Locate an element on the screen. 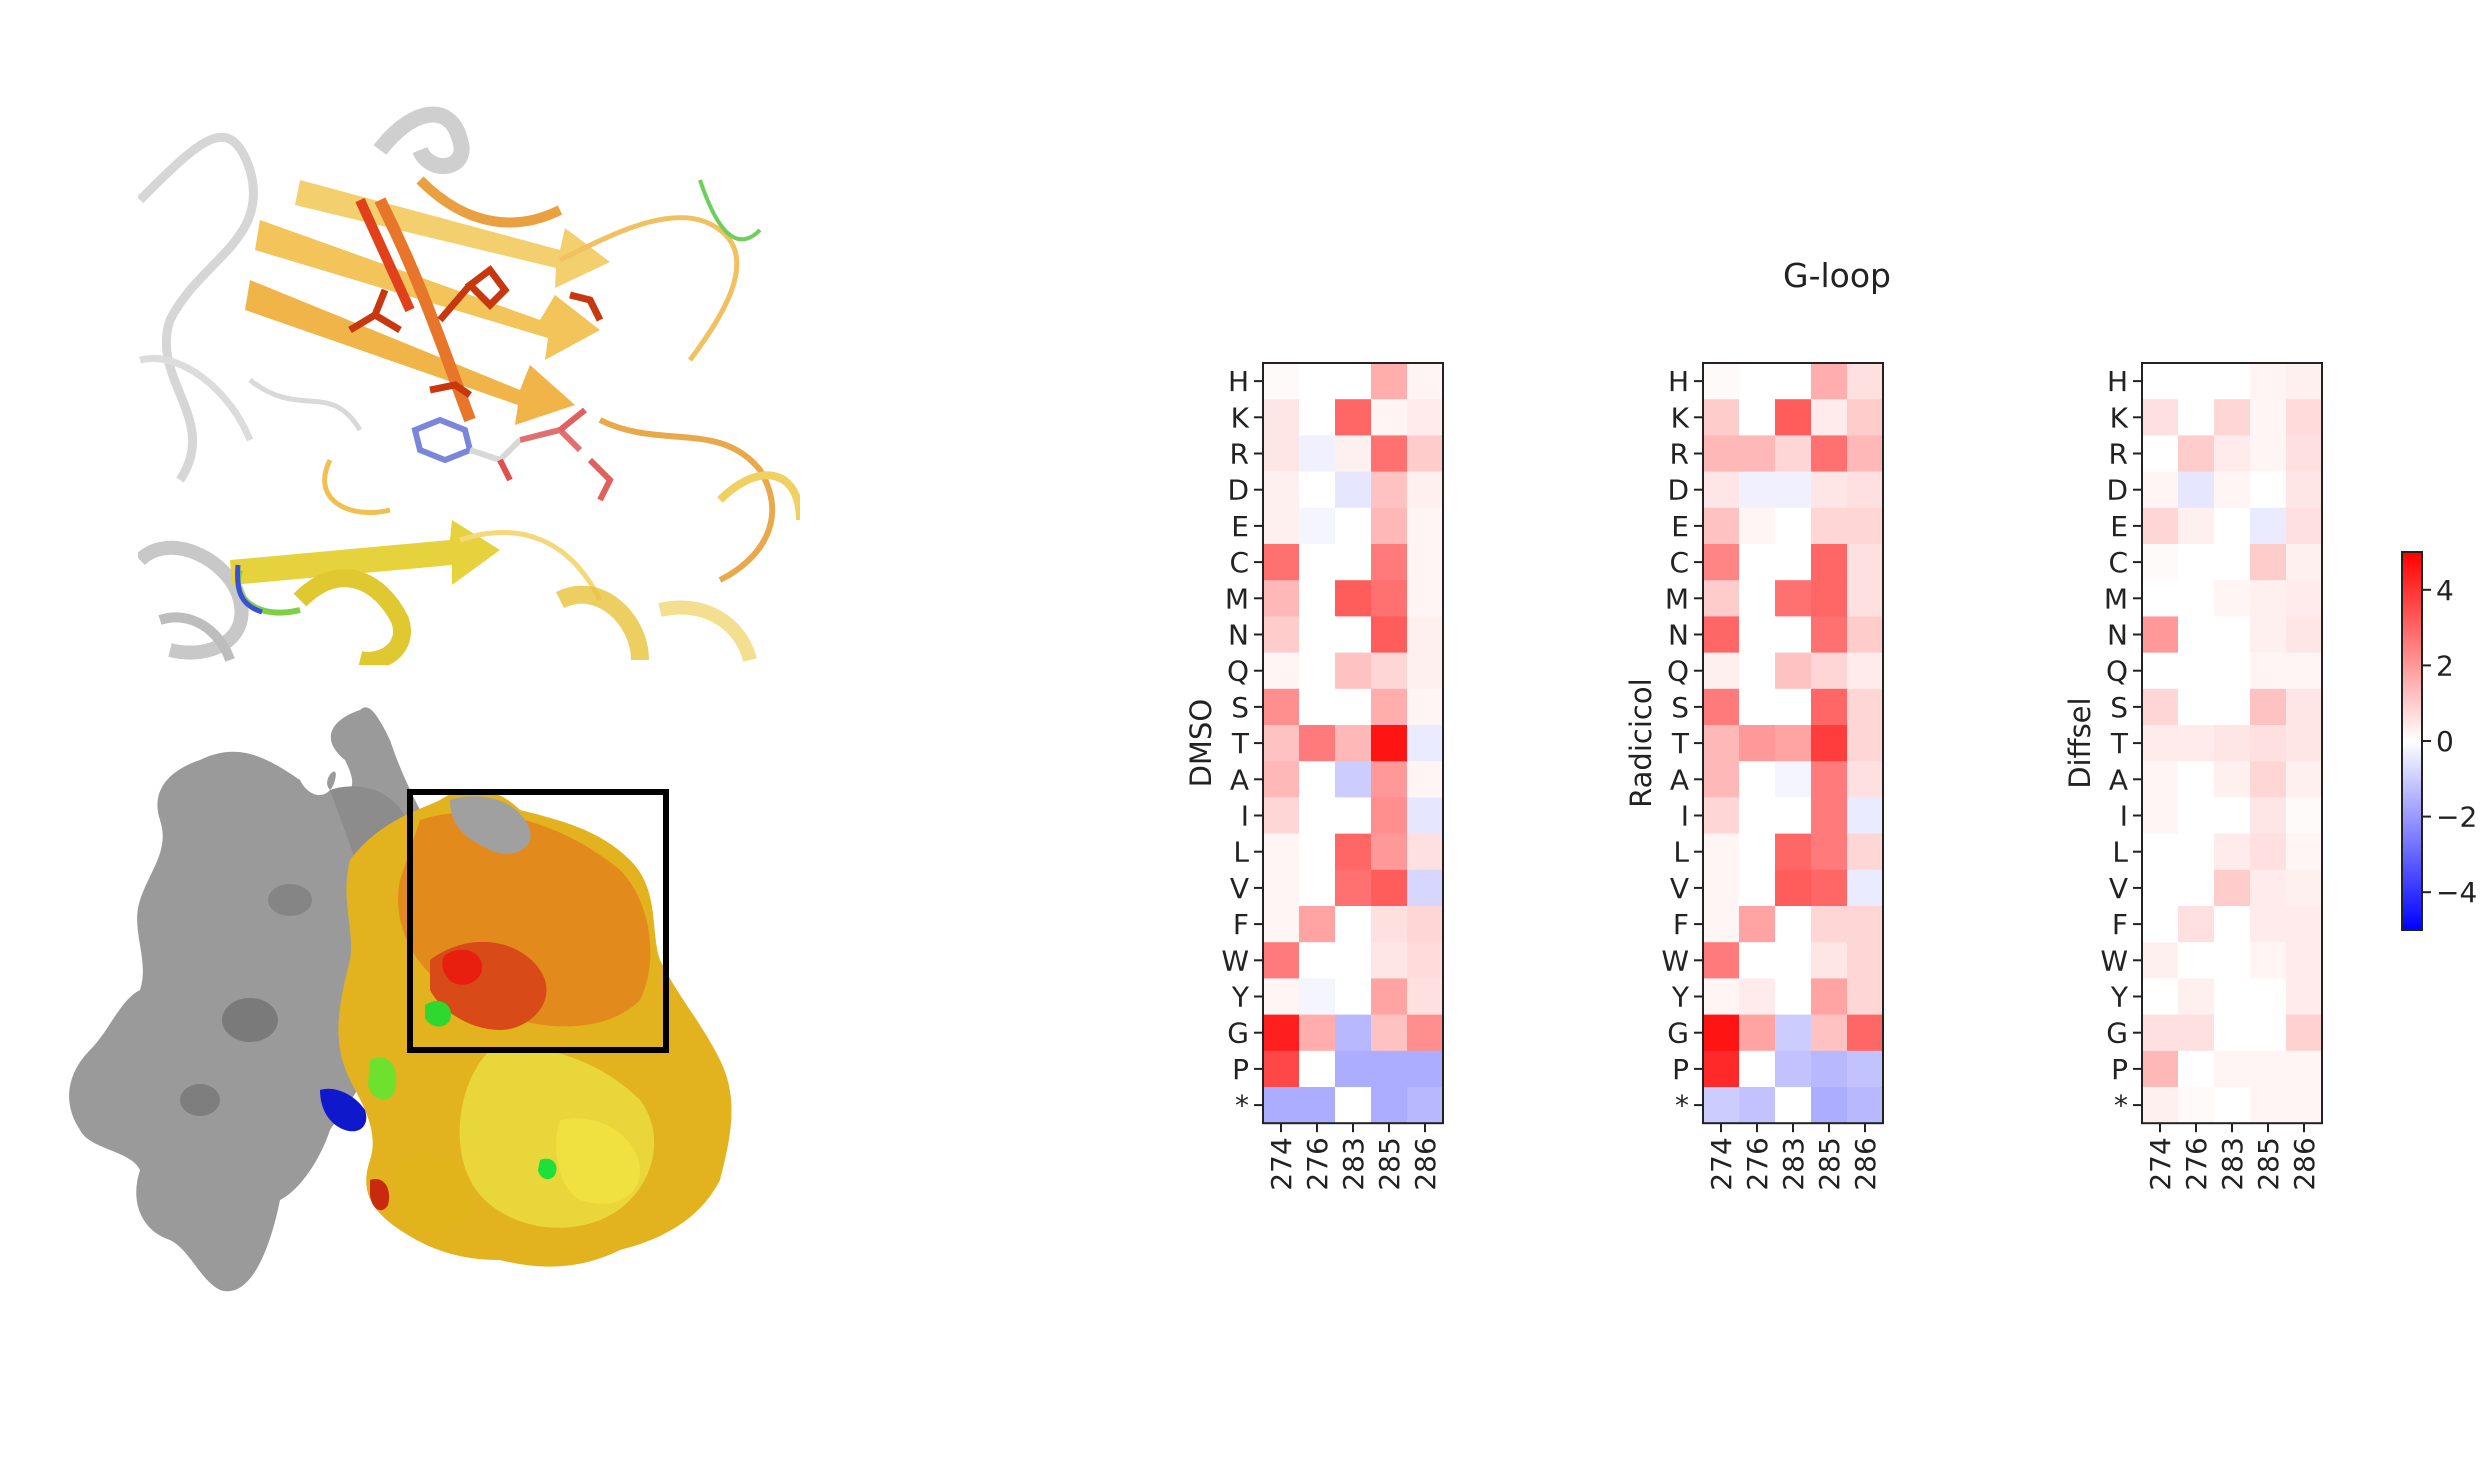 This screenshot has width=2490, height=1457. column-tick-label: 285 is located at coordinates (1829, 1163).